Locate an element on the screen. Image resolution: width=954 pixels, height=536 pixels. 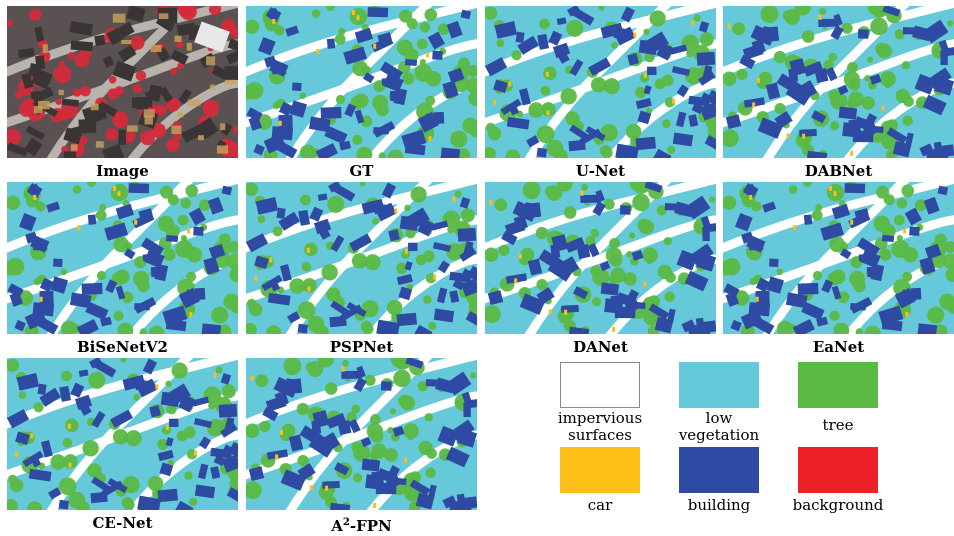
legend-label-line: building is located at coordinates (719, 505).